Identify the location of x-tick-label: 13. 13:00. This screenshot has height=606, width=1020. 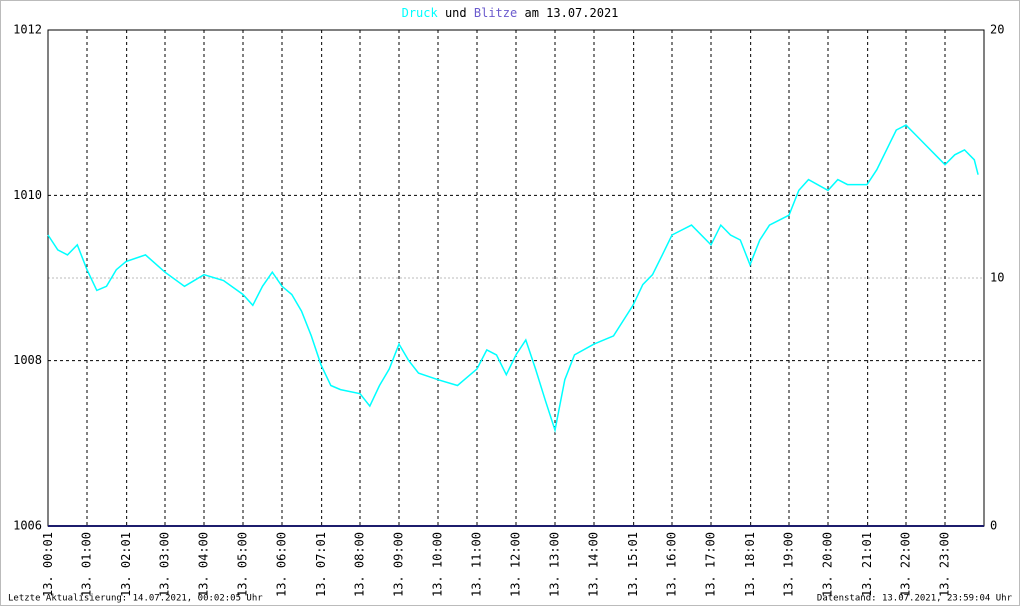
(555, 564).